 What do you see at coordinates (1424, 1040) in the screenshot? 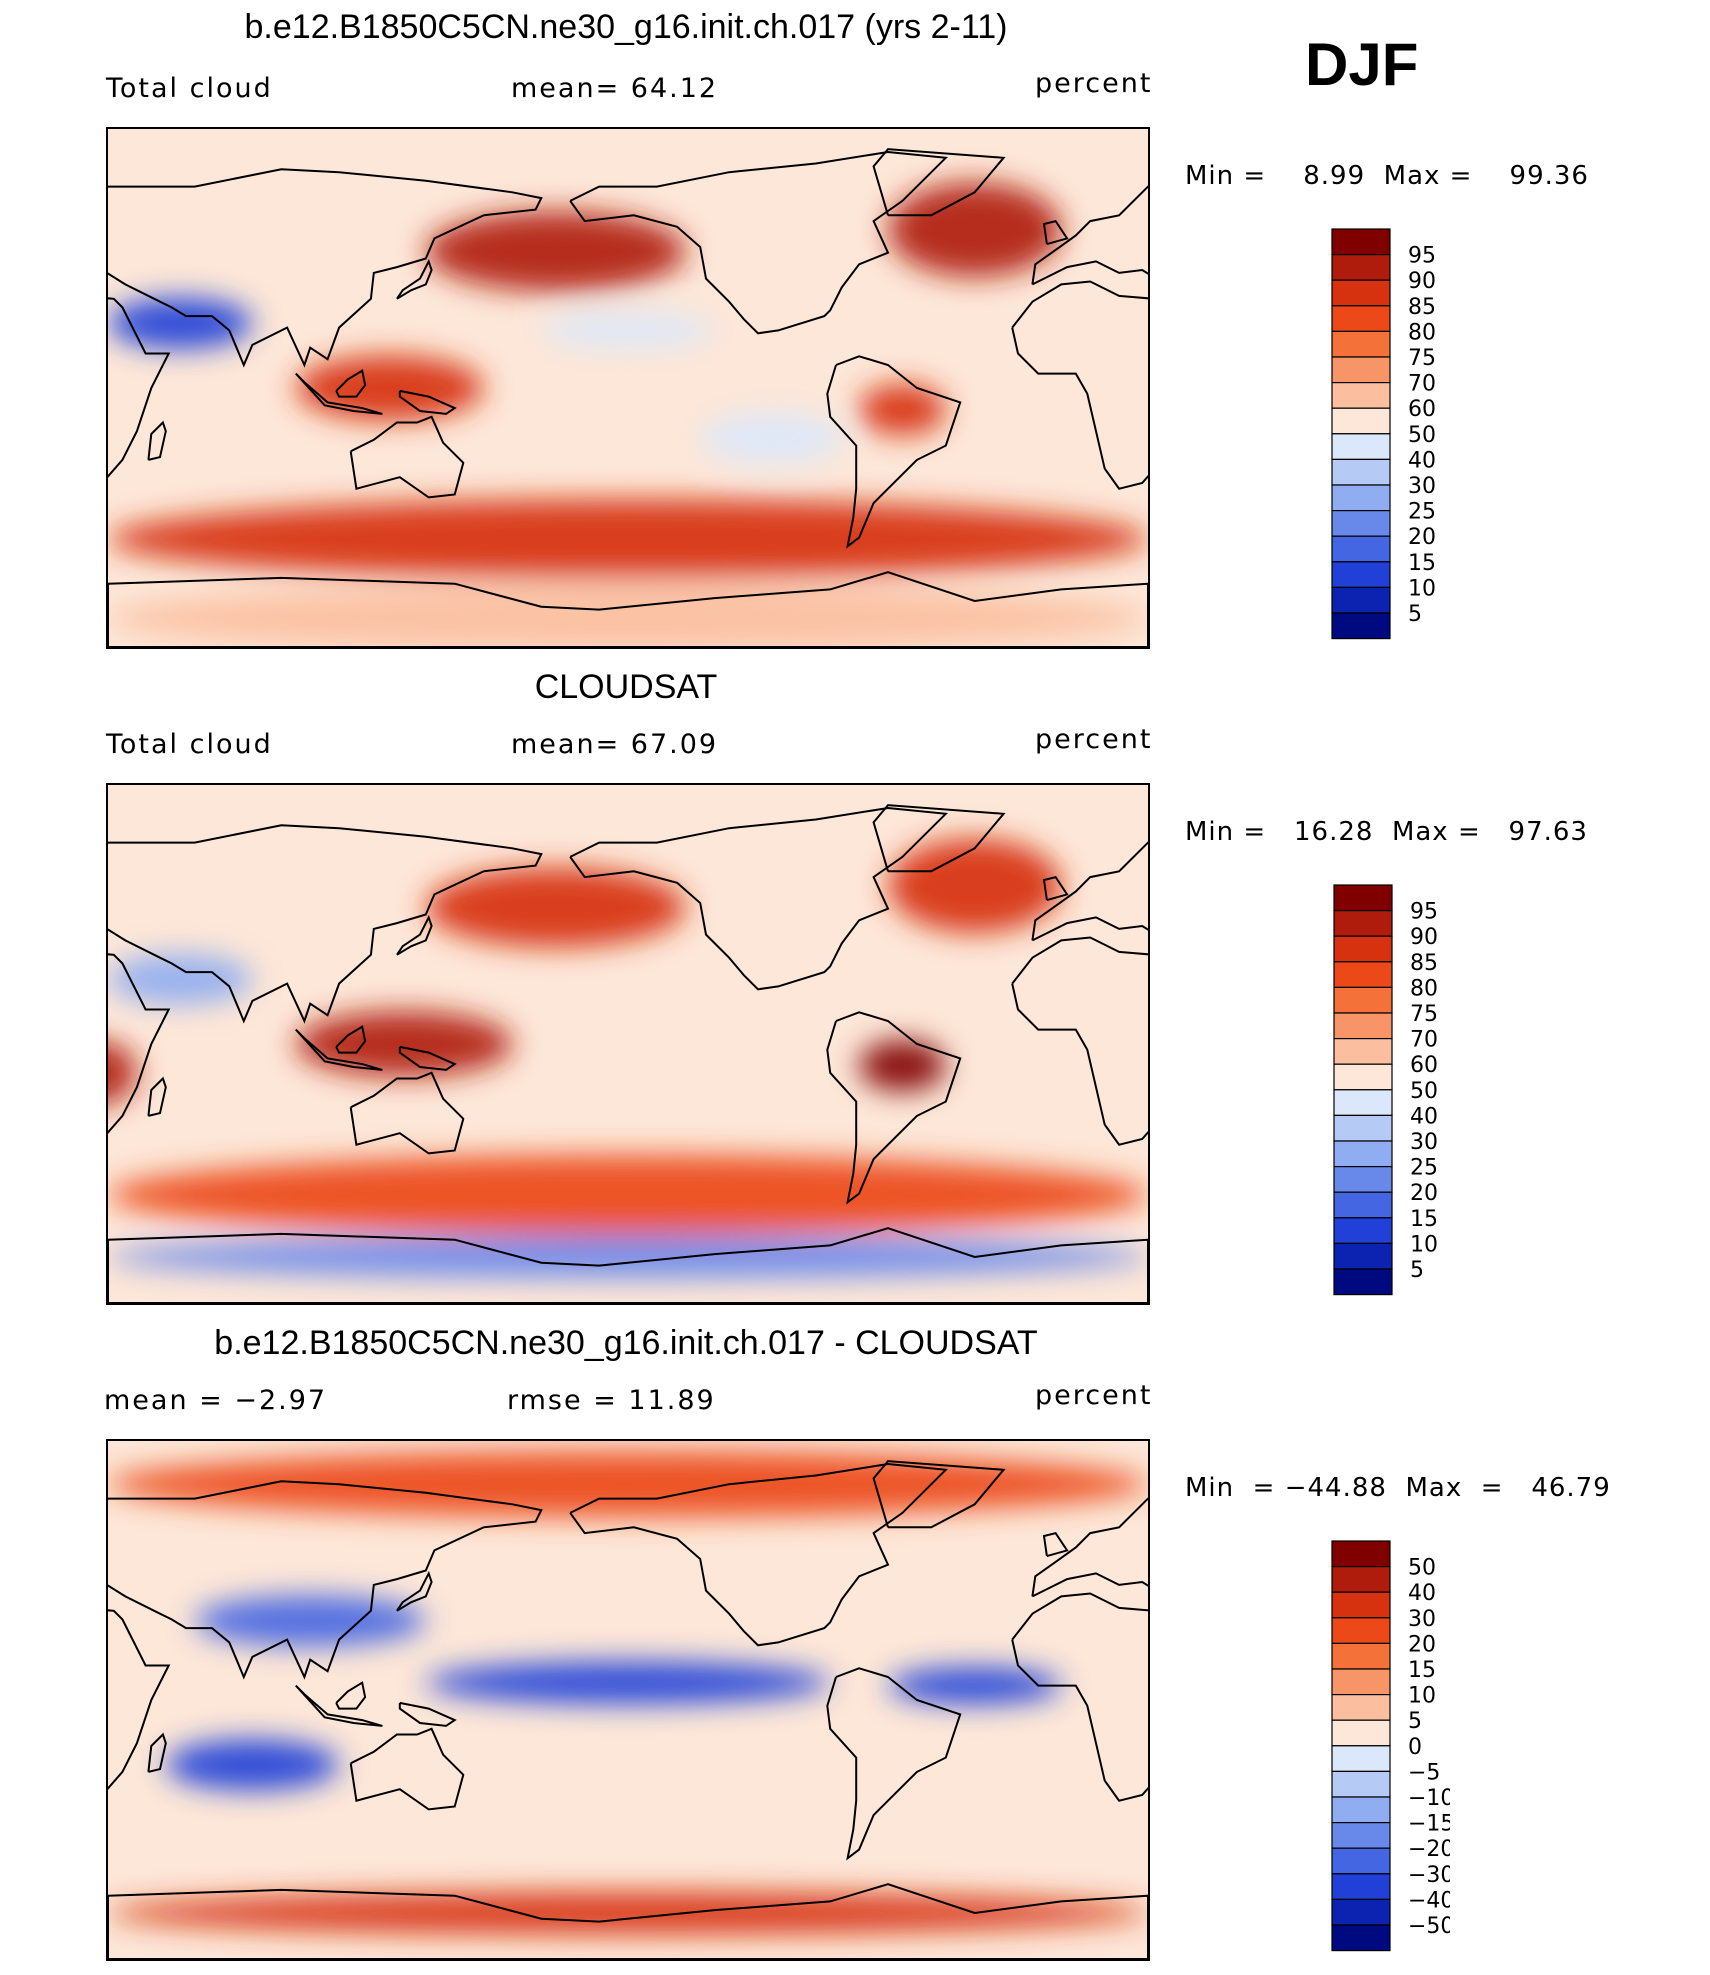
I see `colorbar-tick-label: 70` at bounding box center [1424, 1040].